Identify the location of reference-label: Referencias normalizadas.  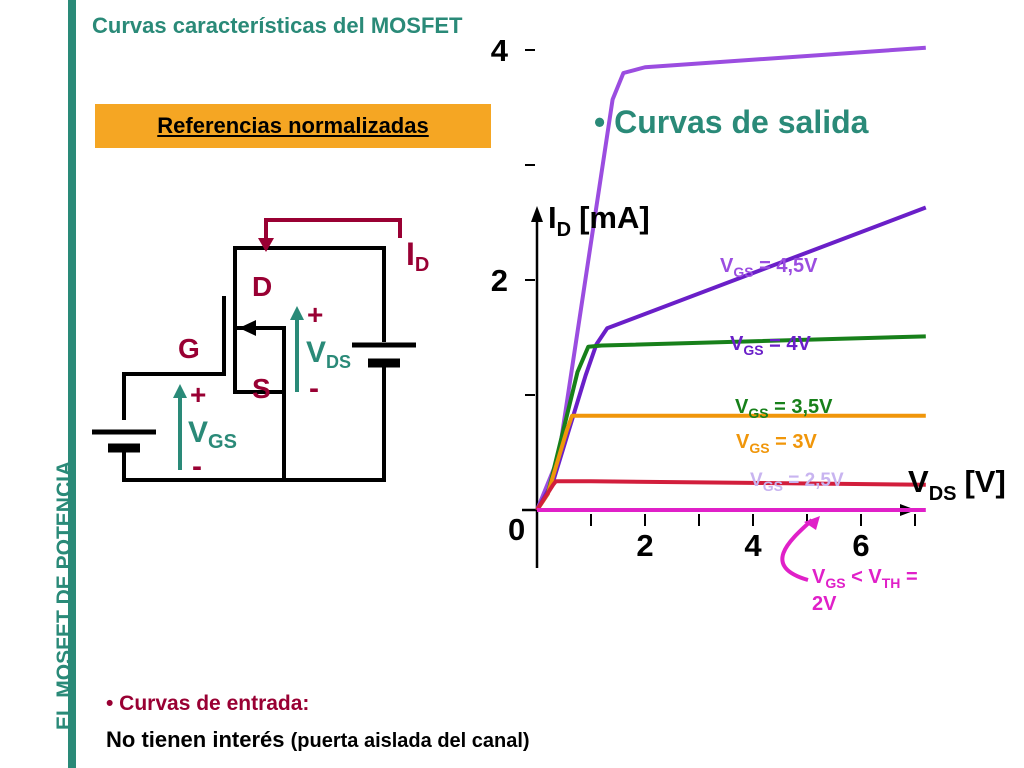
(293, 125).